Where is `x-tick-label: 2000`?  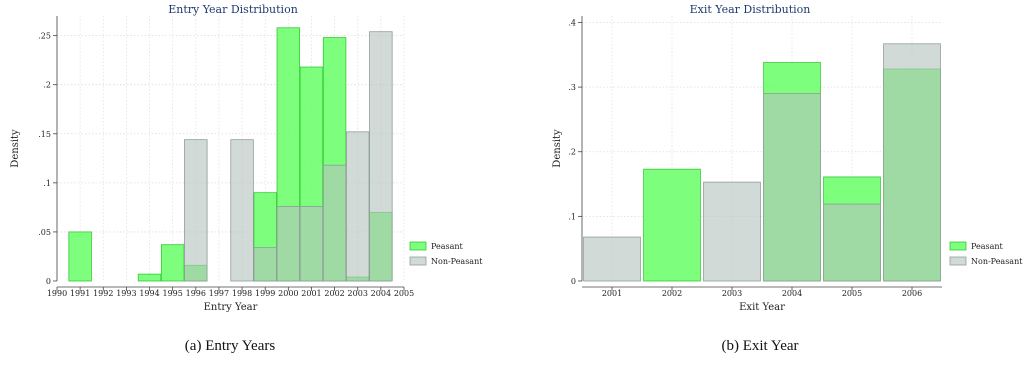 x-tick-label: 2000 is located at coordinates (288, 293).